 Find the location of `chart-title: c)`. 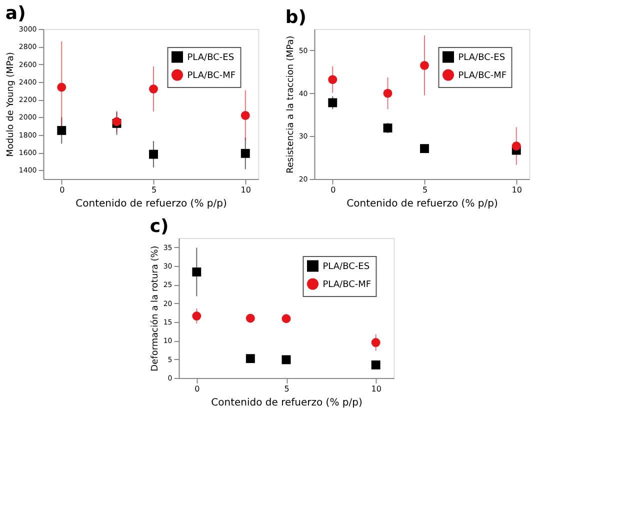

chart-title: c) is located at coordinates (159, 226).